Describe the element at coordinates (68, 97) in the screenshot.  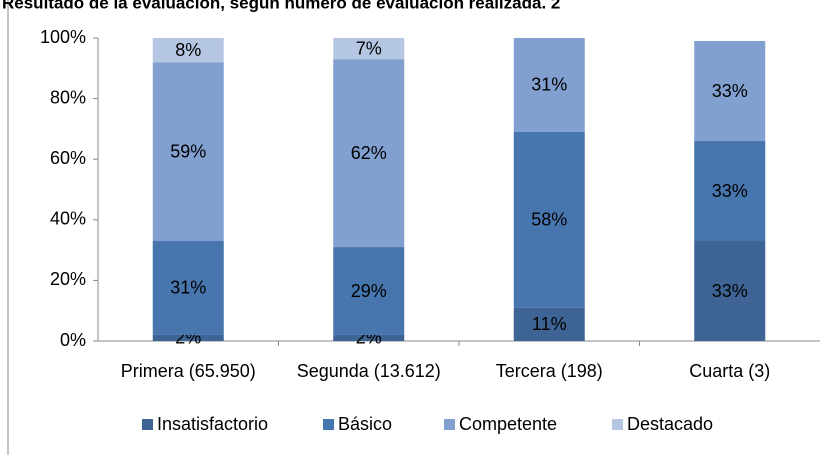
I see `y-tick-label: 80%` at that location.